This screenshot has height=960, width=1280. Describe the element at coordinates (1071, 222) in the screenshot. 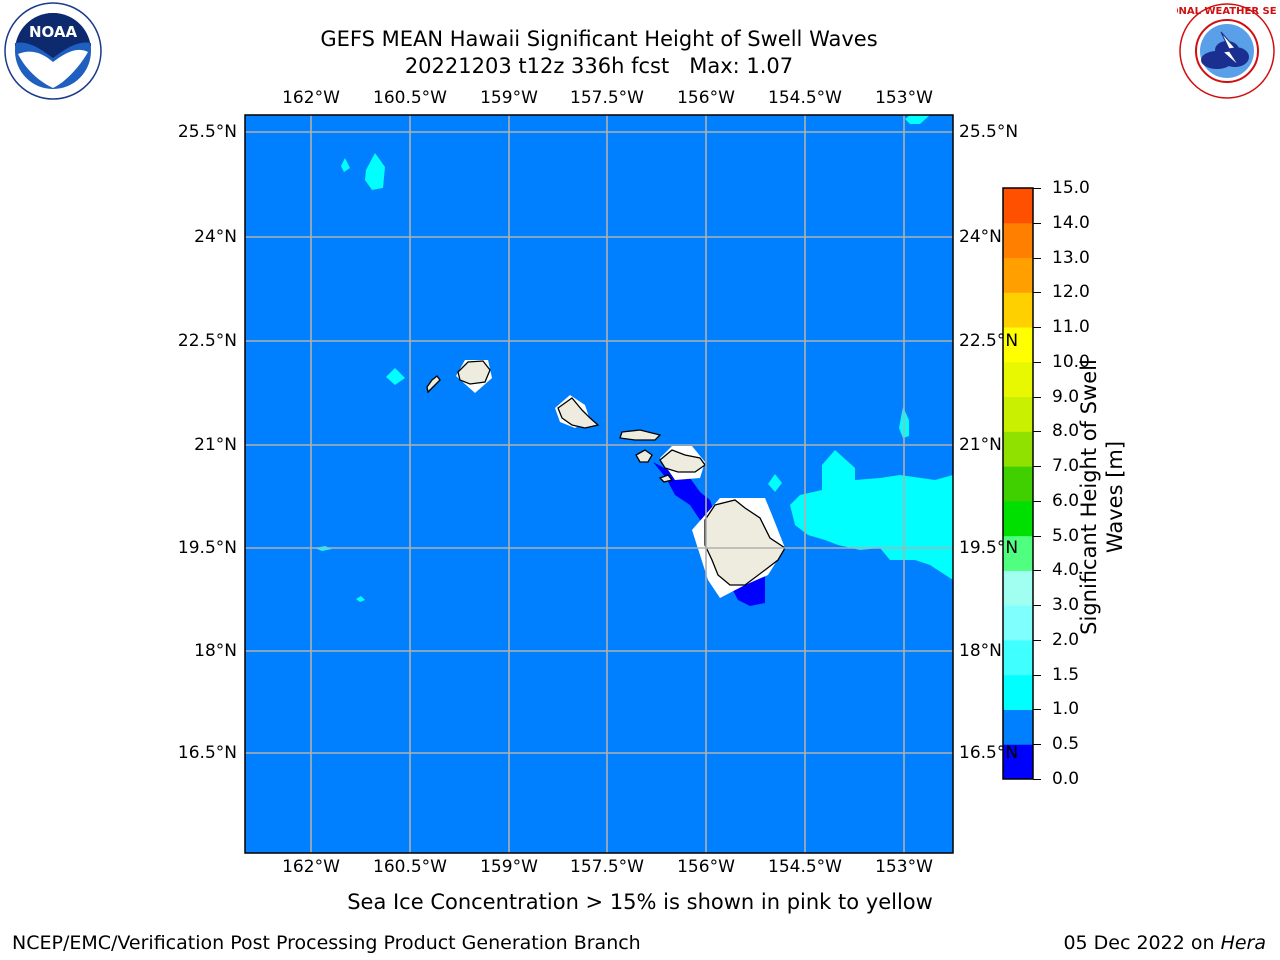

I see `colorbar-tick-label: 14.0` at that location.